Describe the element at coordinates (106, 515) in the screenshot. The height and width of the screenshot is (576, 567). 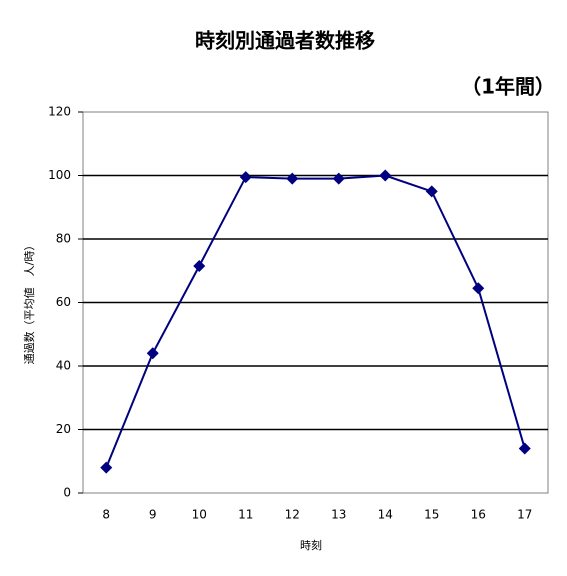
I see `x-tick-label: 8` at that location.